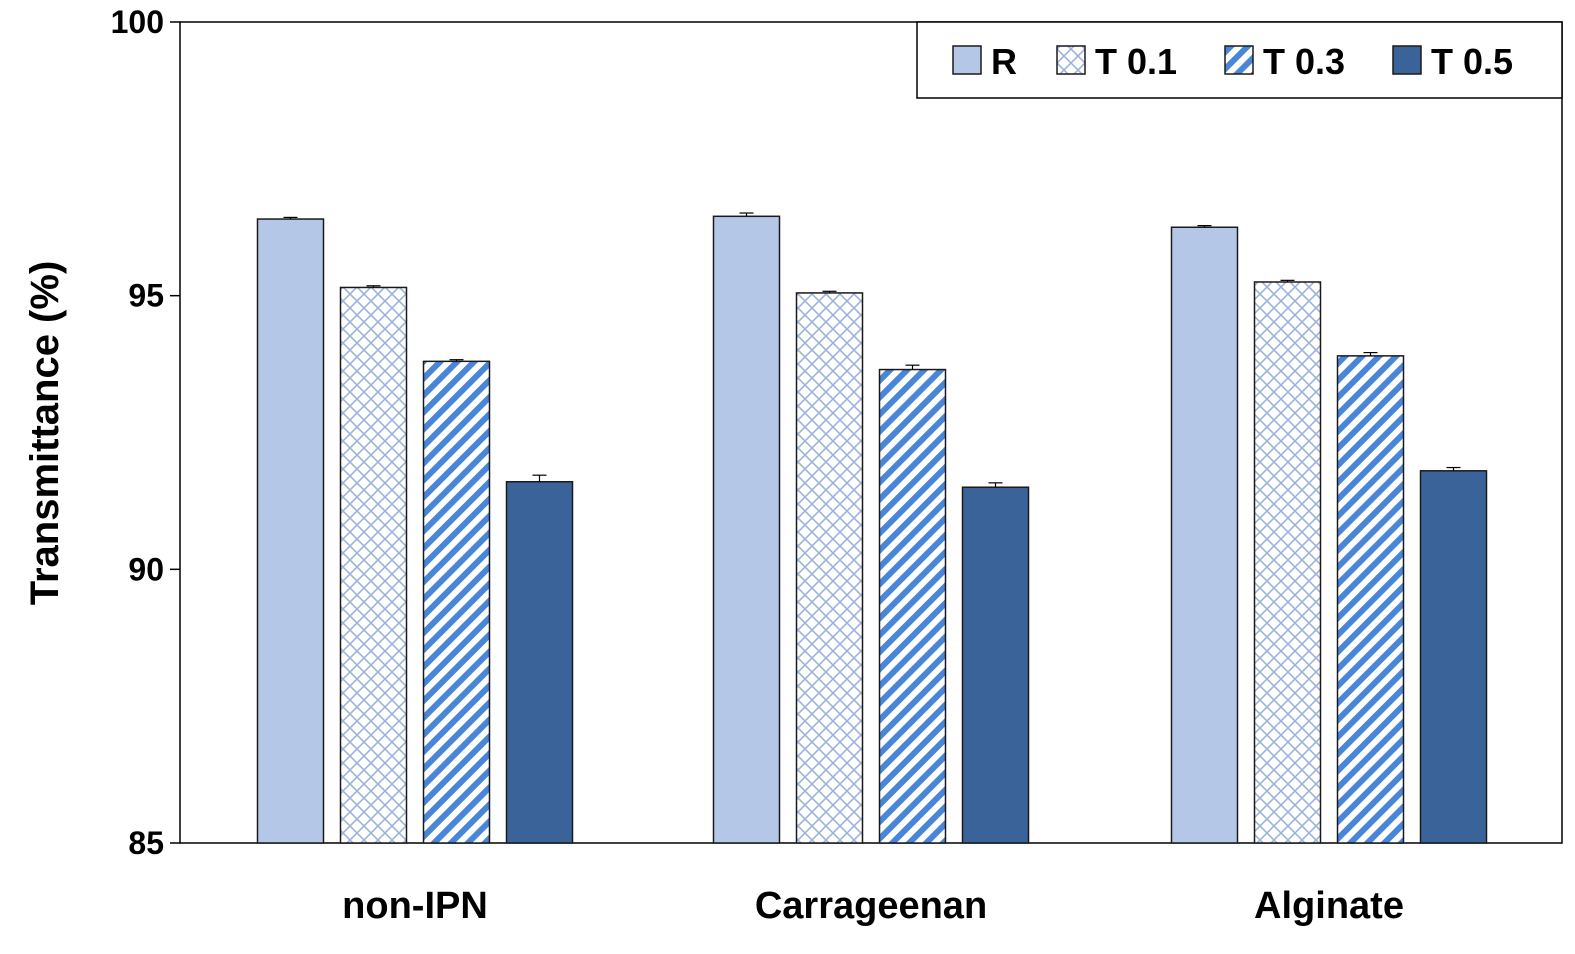  What do you see at coordinates (871, 906) in the screenshot?
I see `x-category-label: Carrageenan` at bounding box center [871, 906].